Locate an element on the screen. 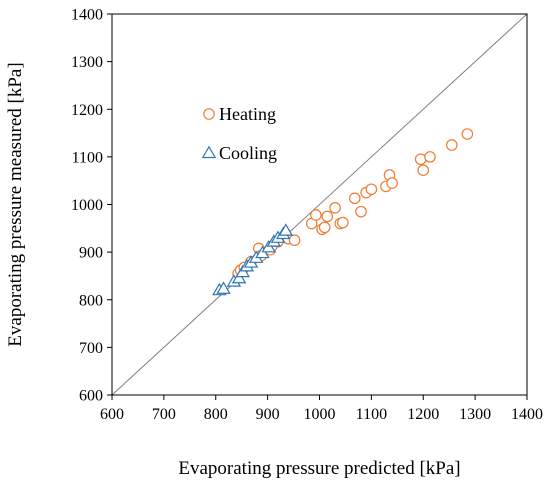 The height and width of the screenshot is (487, 550). x-tick-label: 1400 is located at coordinates (527, 414).